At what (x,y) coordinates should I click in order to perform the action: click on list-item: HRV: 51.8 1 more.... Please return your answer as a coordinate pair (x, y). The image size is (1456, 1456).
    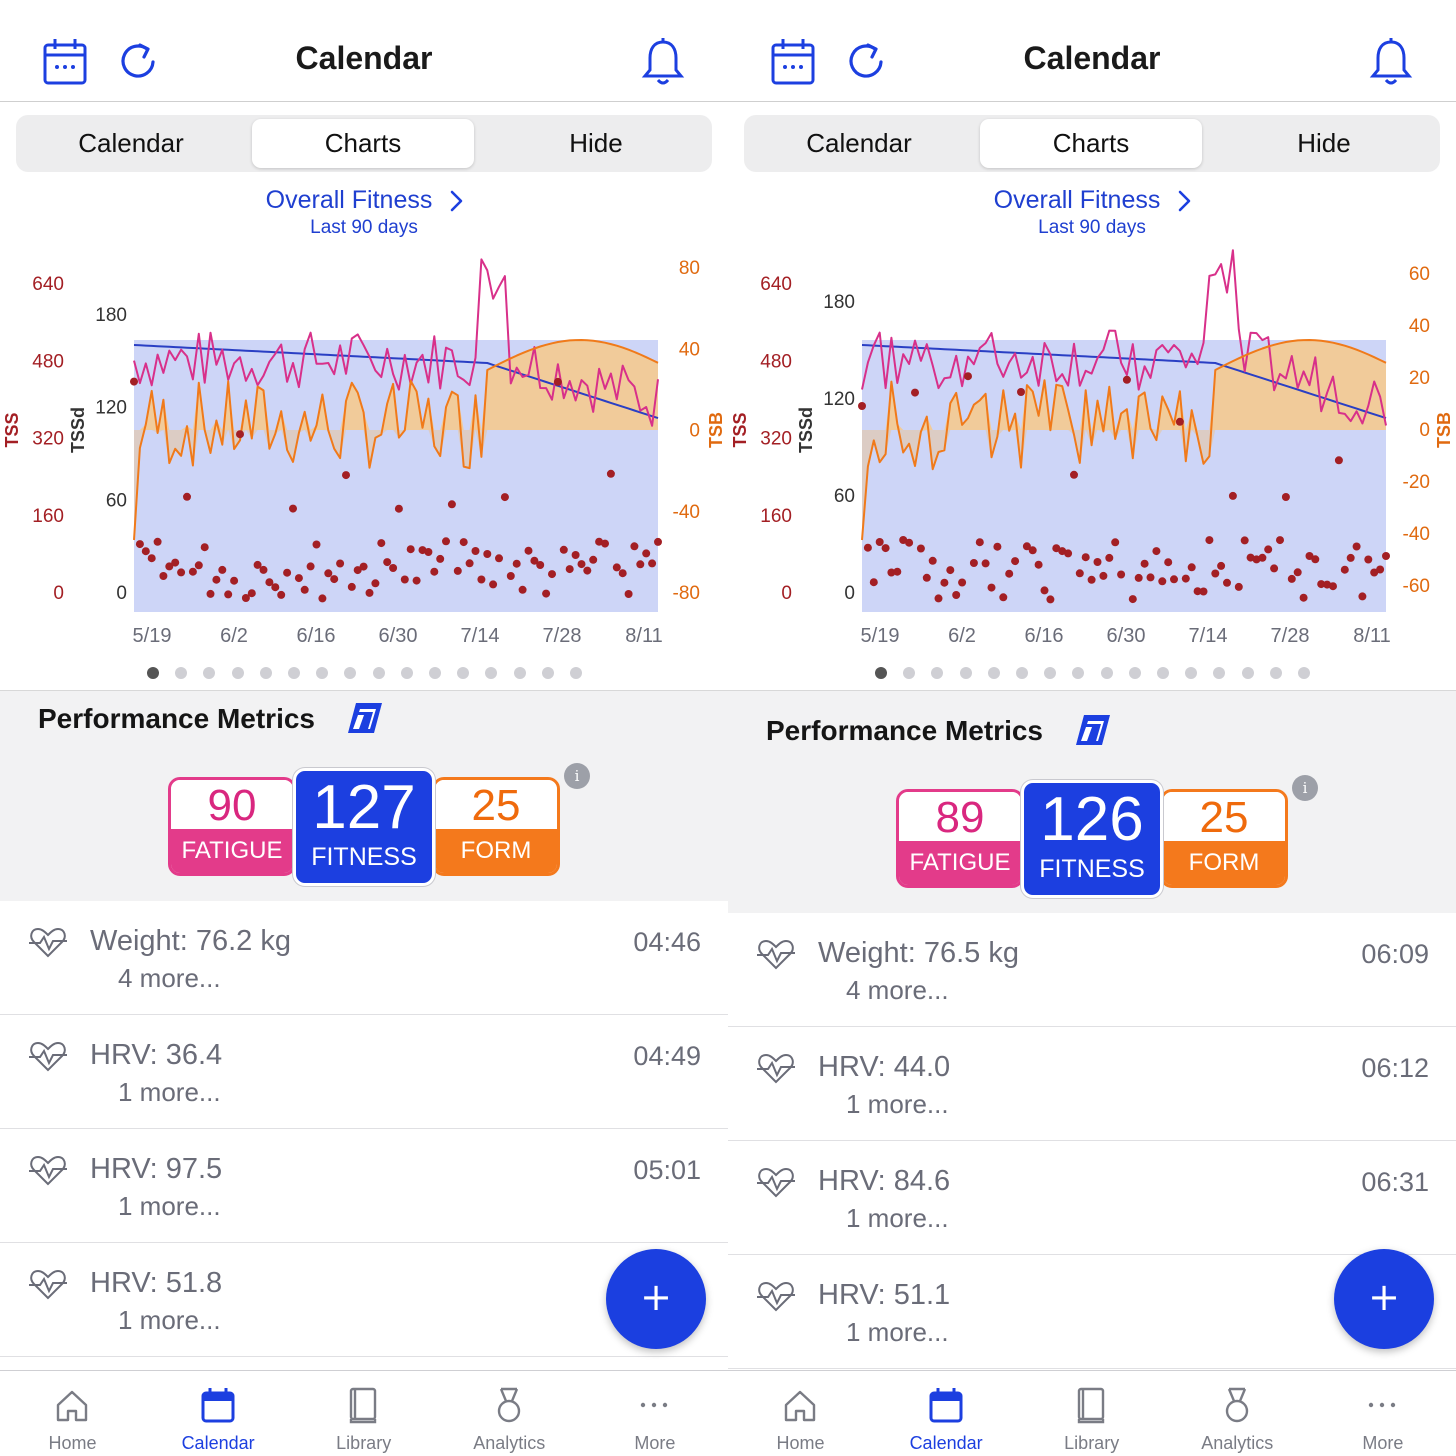
    Looking at the image, I should click on (364, 1300).